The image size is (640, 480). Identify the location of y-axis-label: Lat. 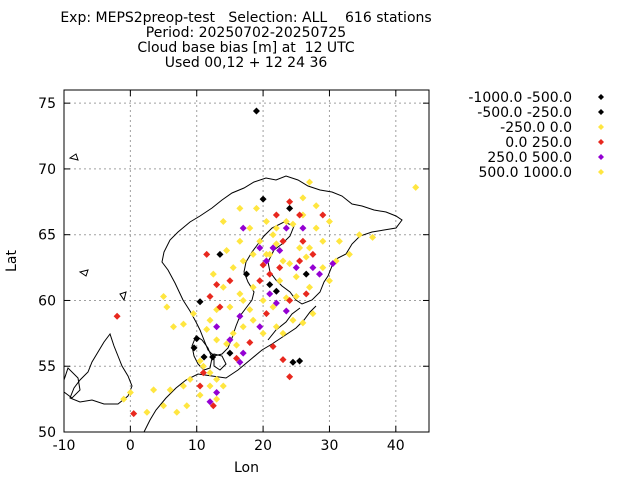
(12, 261).